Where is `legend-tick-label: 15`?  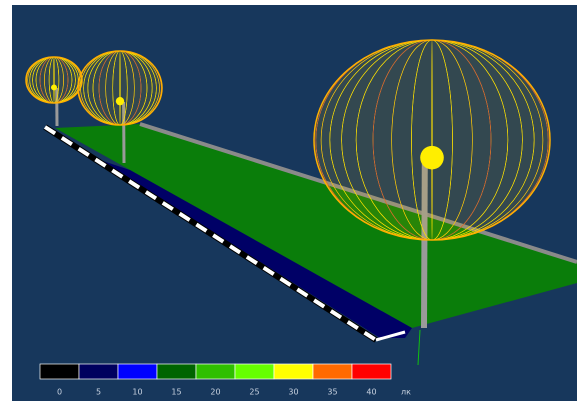
legend-tick-label: 15 is located at coordinates (176, 392).